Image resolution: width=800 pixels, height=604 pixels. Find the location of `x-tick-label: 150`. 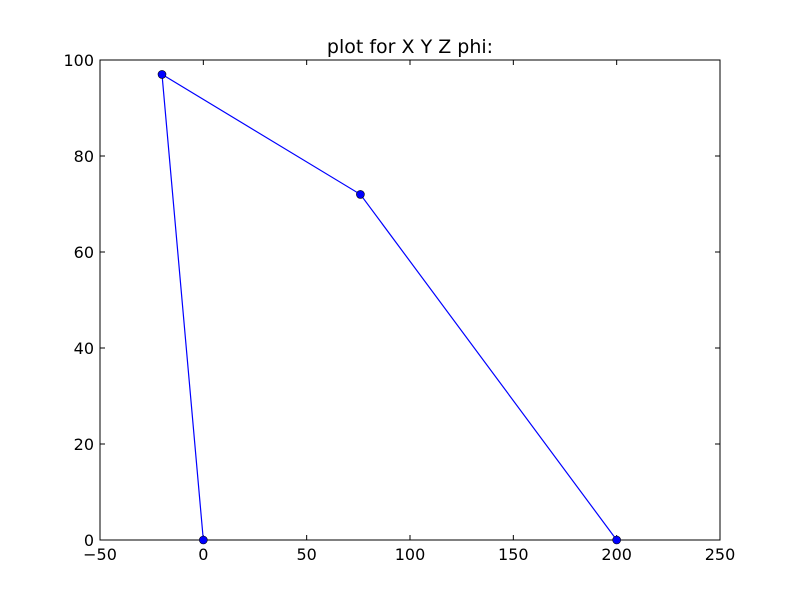

x-tick-label: 150 is located at coordinates (513, 554).